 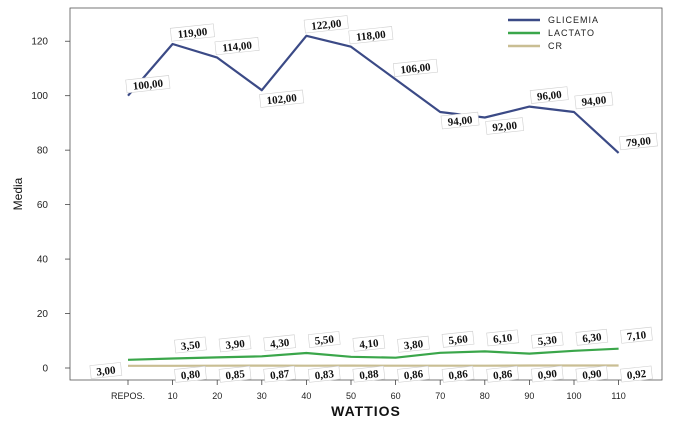 I want to click on y-axis: 0 20 40 60 80 100 120, so click(x=50, y=206).